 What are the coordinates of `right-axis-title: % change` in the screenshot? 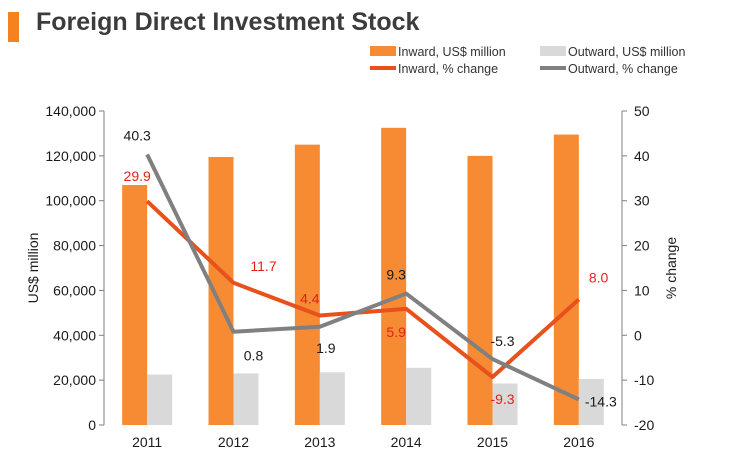 It's located at (671, 268).